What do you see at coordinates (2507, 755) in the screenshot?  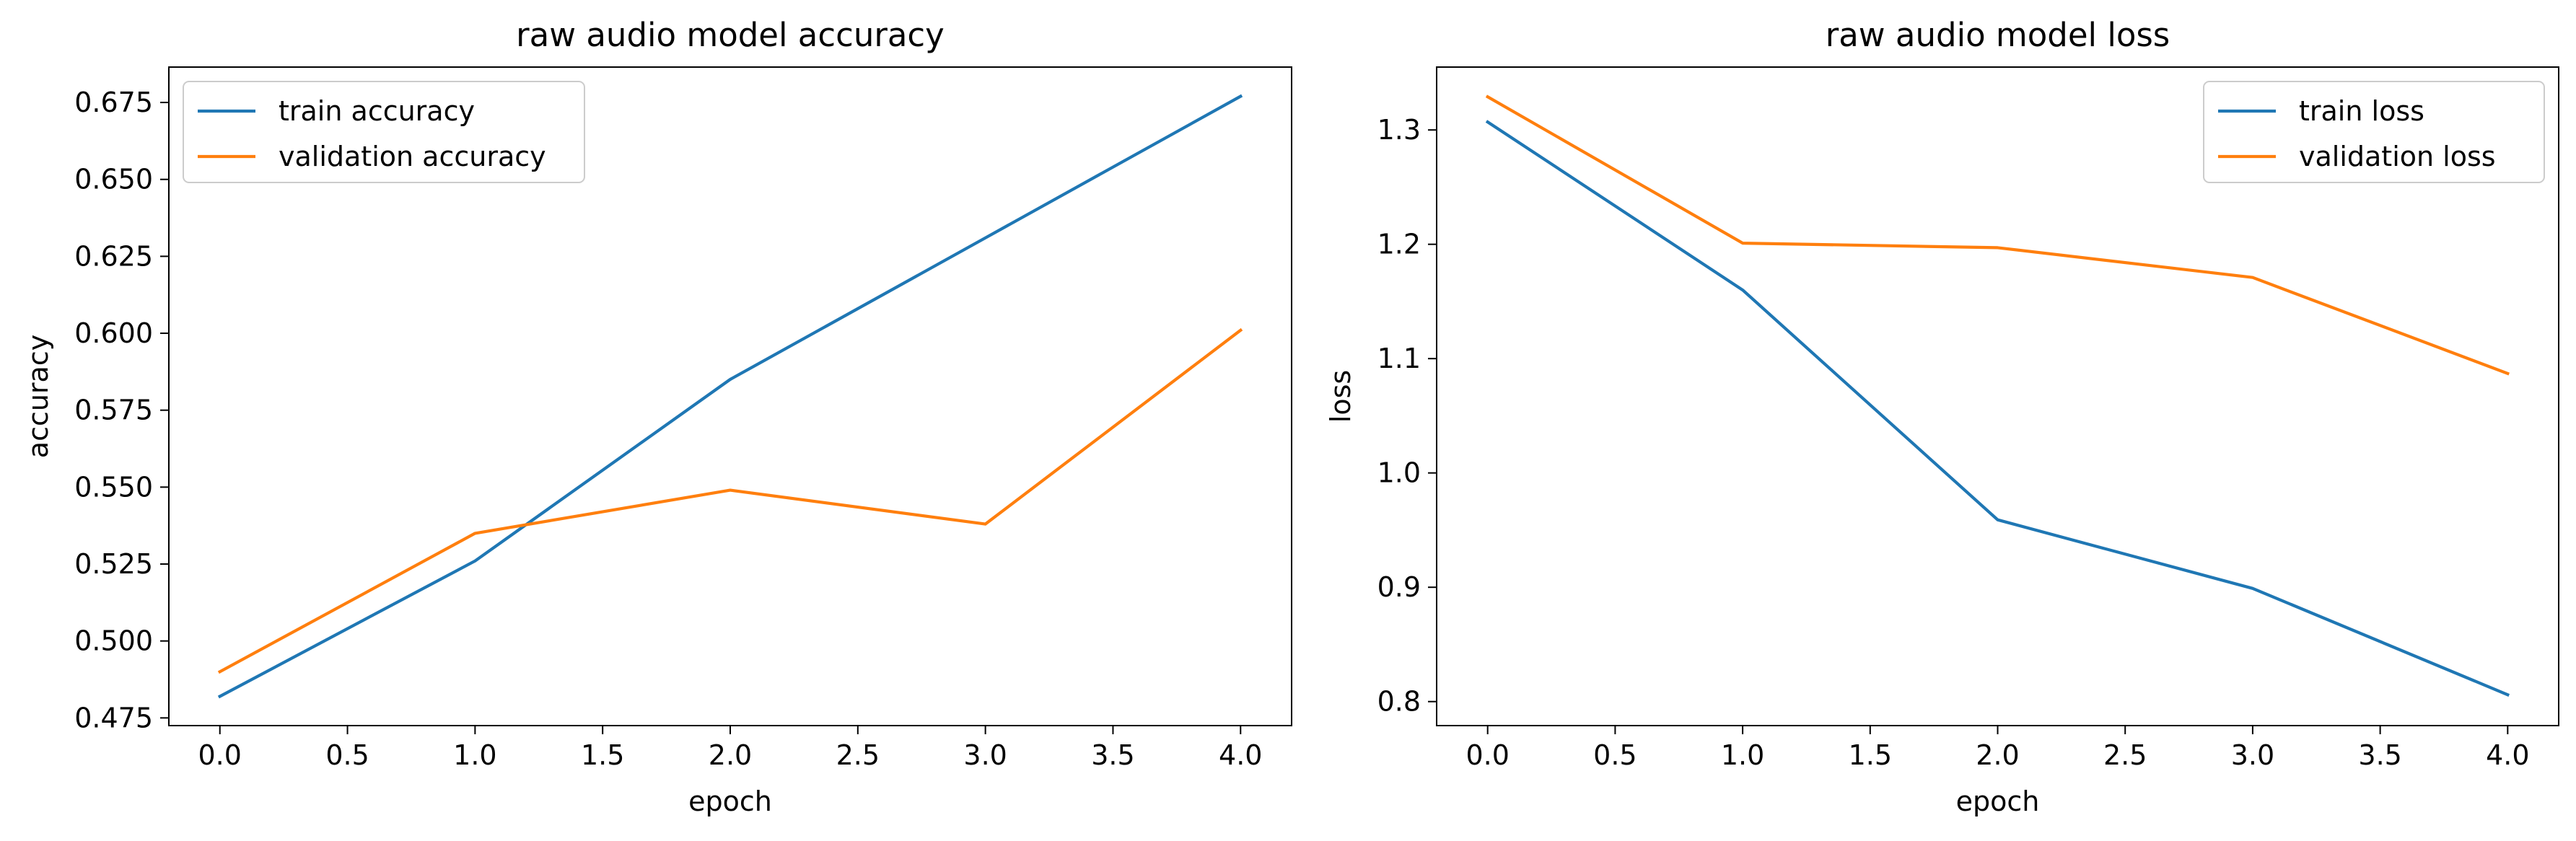 I see `loss-x-tick-label: 4.0` at bounding box center [2507, 755].